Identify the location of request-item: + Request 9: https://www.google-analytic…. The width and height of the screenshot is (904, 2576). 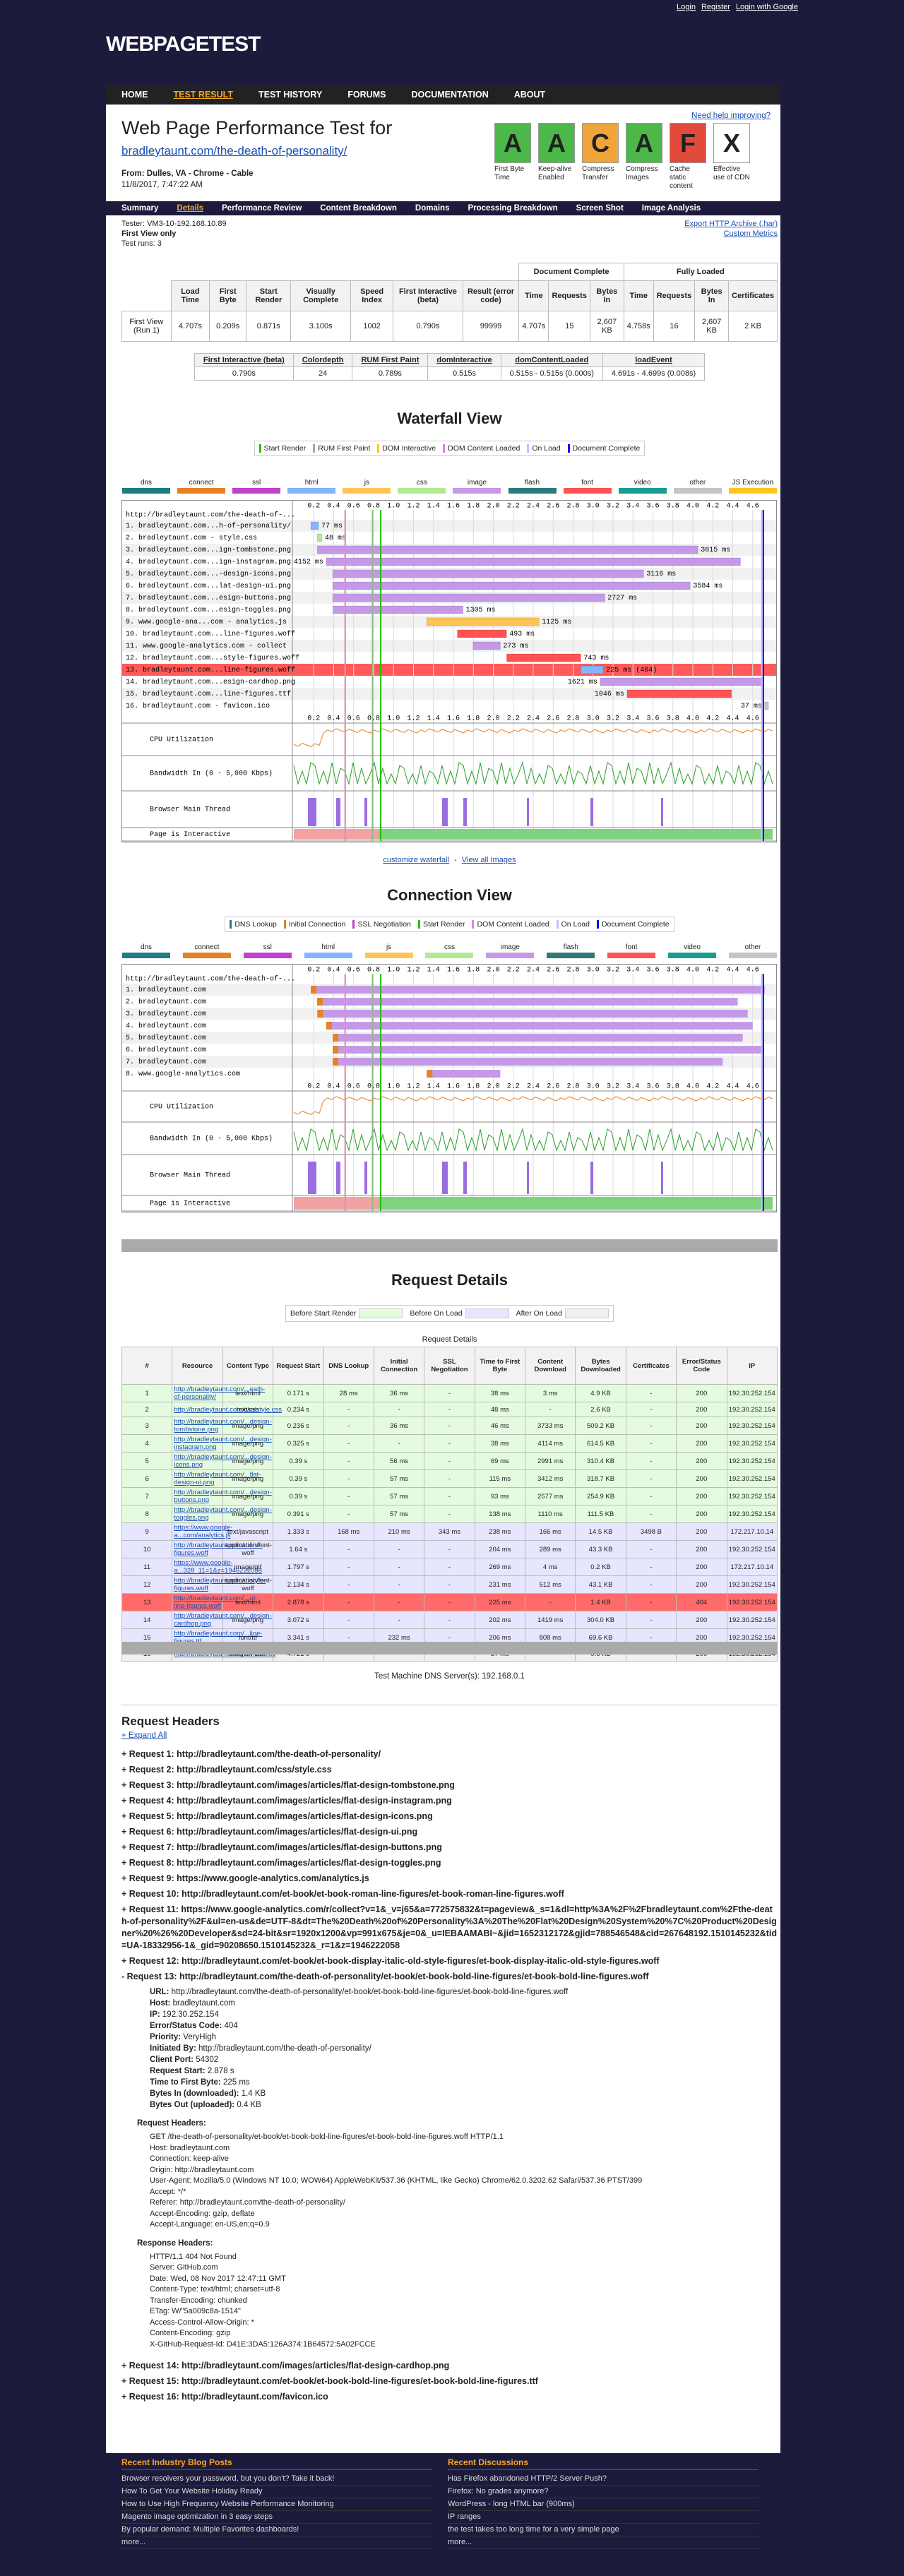
(245, 1878).